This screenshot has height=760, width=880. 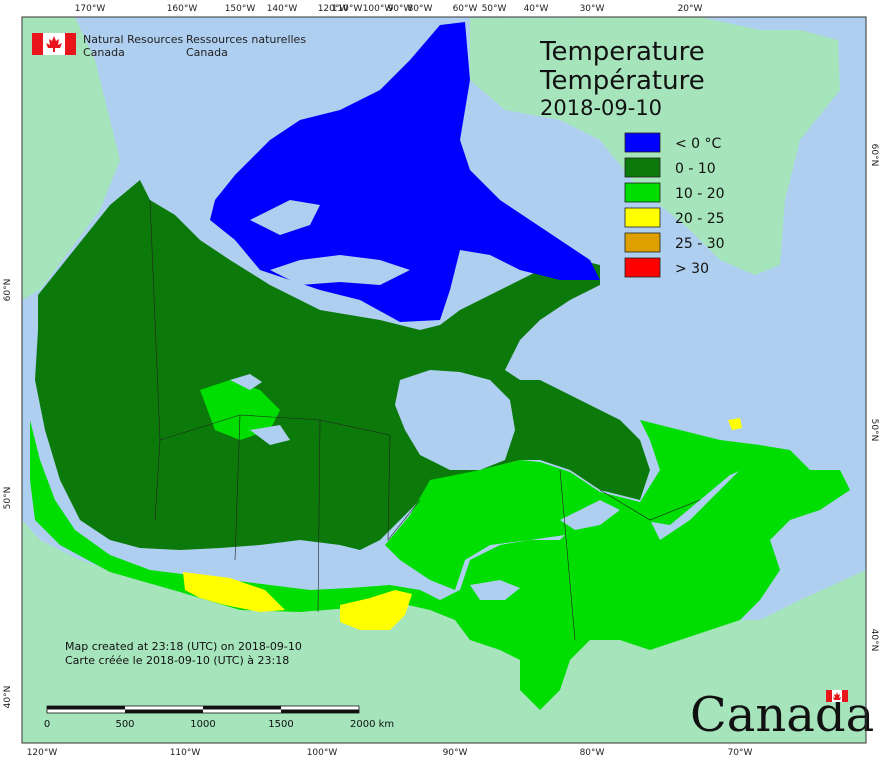 I want to click on credit-french: Carte créée le 2018-09-10 (UTC) à 23:18, so click(x=177, y=660).